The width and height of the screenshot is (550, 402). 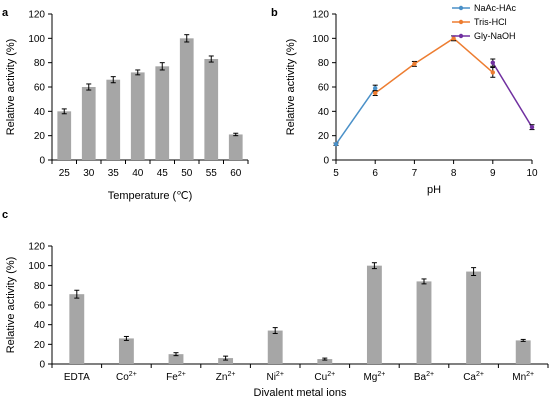 What do you see at coordinates (36, 266) in the screenshot?
I see `panel-c-y-tick-label: 100` at bounding box center [36, 266].